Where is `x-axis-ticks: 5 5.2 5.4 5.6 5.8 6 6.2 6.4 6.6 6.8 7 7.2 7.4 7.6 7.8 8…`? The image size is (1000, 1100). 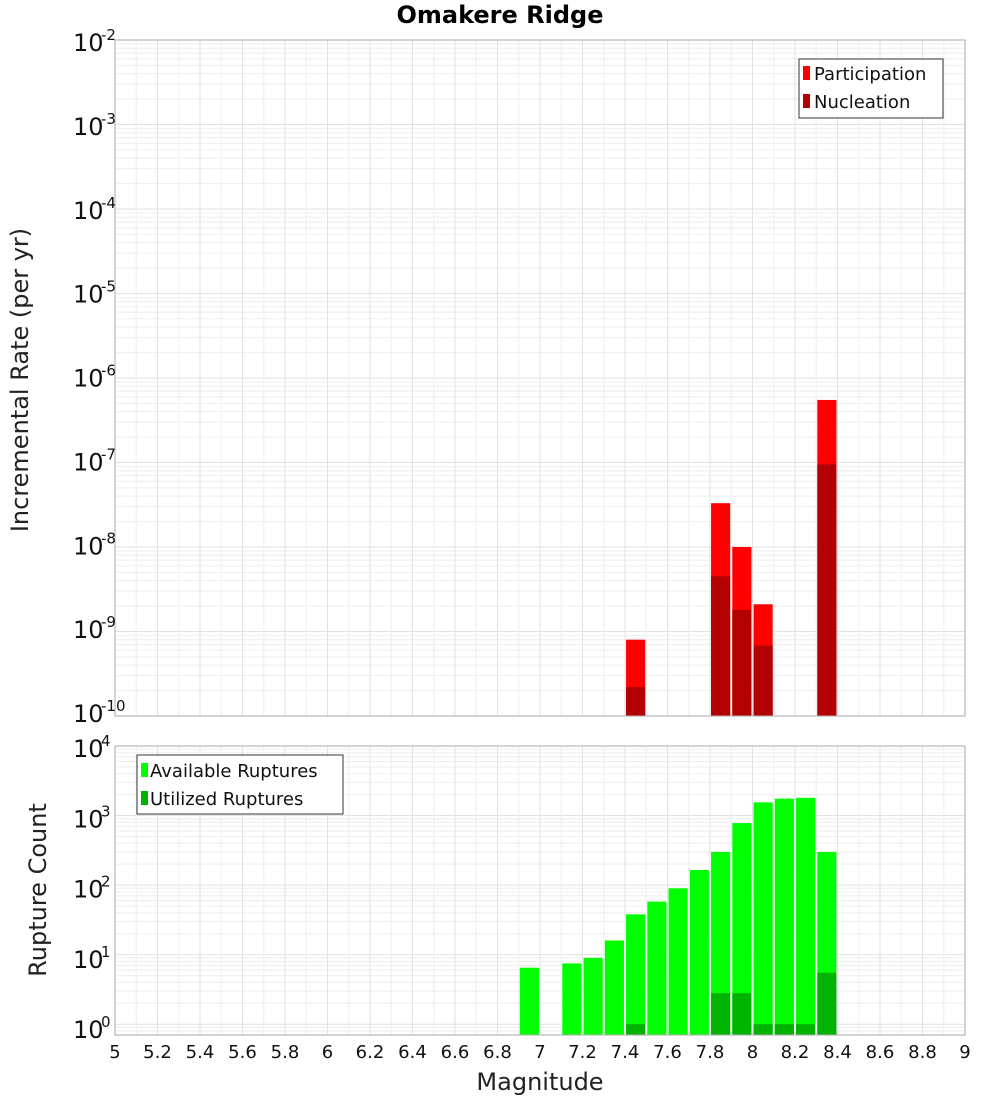 x-axis-ticks: 5 5.2 5.4 5.6 5.8 6 6.2 6.4 6.6 6.8 7 7.2 7.4 7.6 7.8 8… is located at coordinates (539, 1052).